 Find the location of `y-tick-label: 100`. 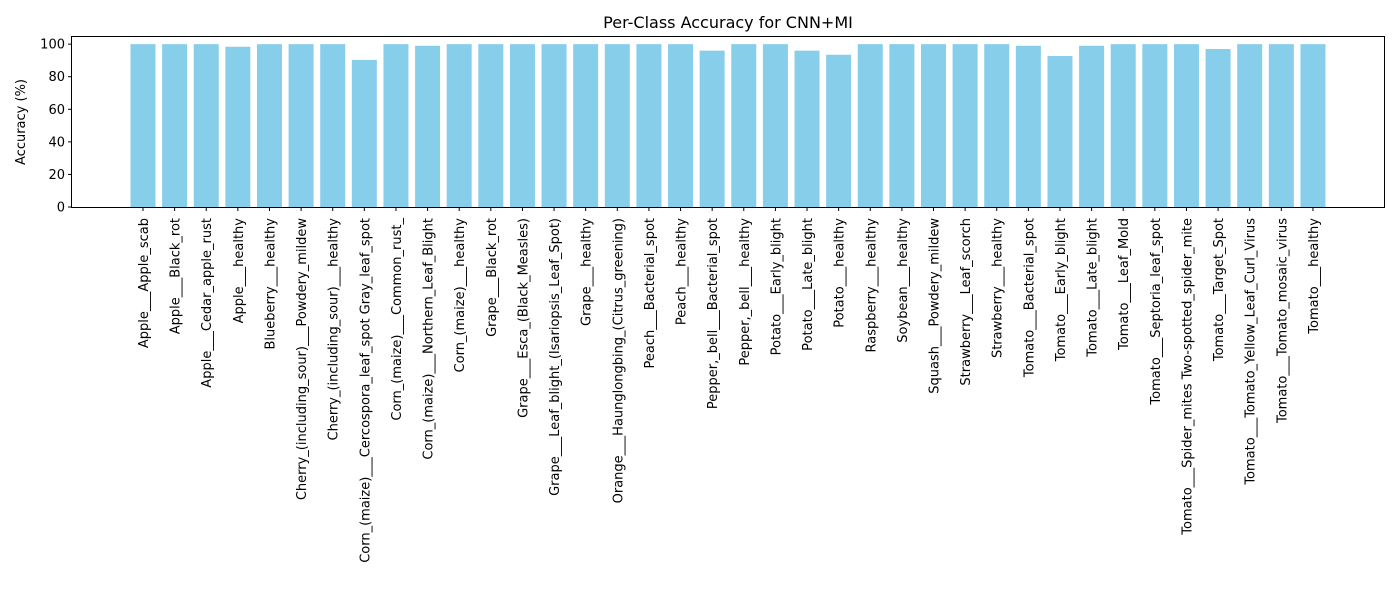

y-tick-label: 100 is located at coordinates (52, 45).